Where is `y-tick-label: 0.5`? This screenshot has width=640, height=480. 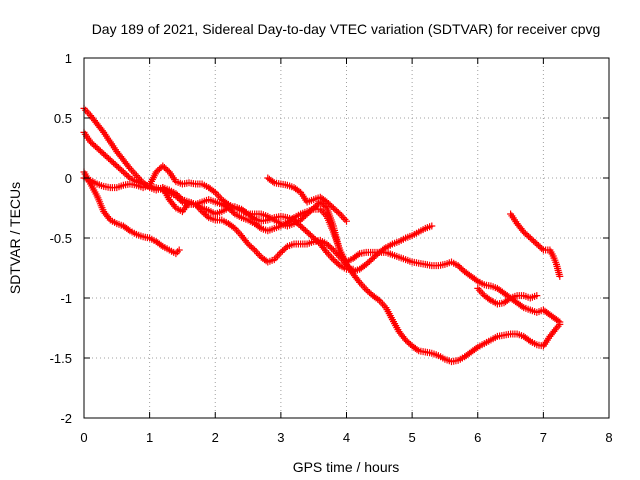
y-tick-label: 0.5 is located at coordinates (63, 118).